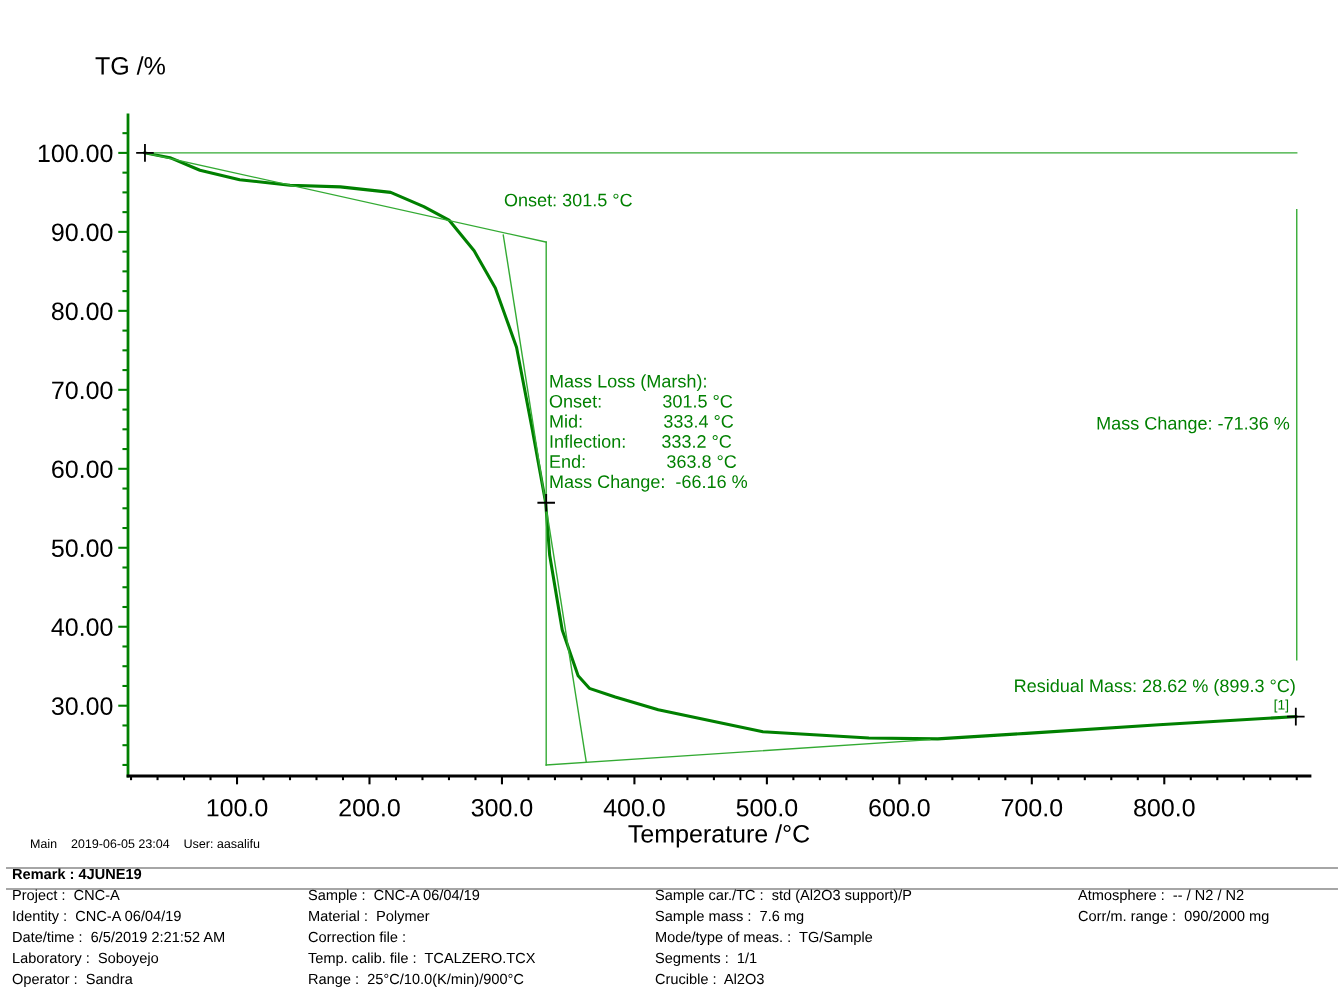 This screenshot has width=1344, height=998. What do you see at coordinates (767, 807) in the screenshot?
I see `x-tick-label: 500.0` at bounding box center [767, 807].